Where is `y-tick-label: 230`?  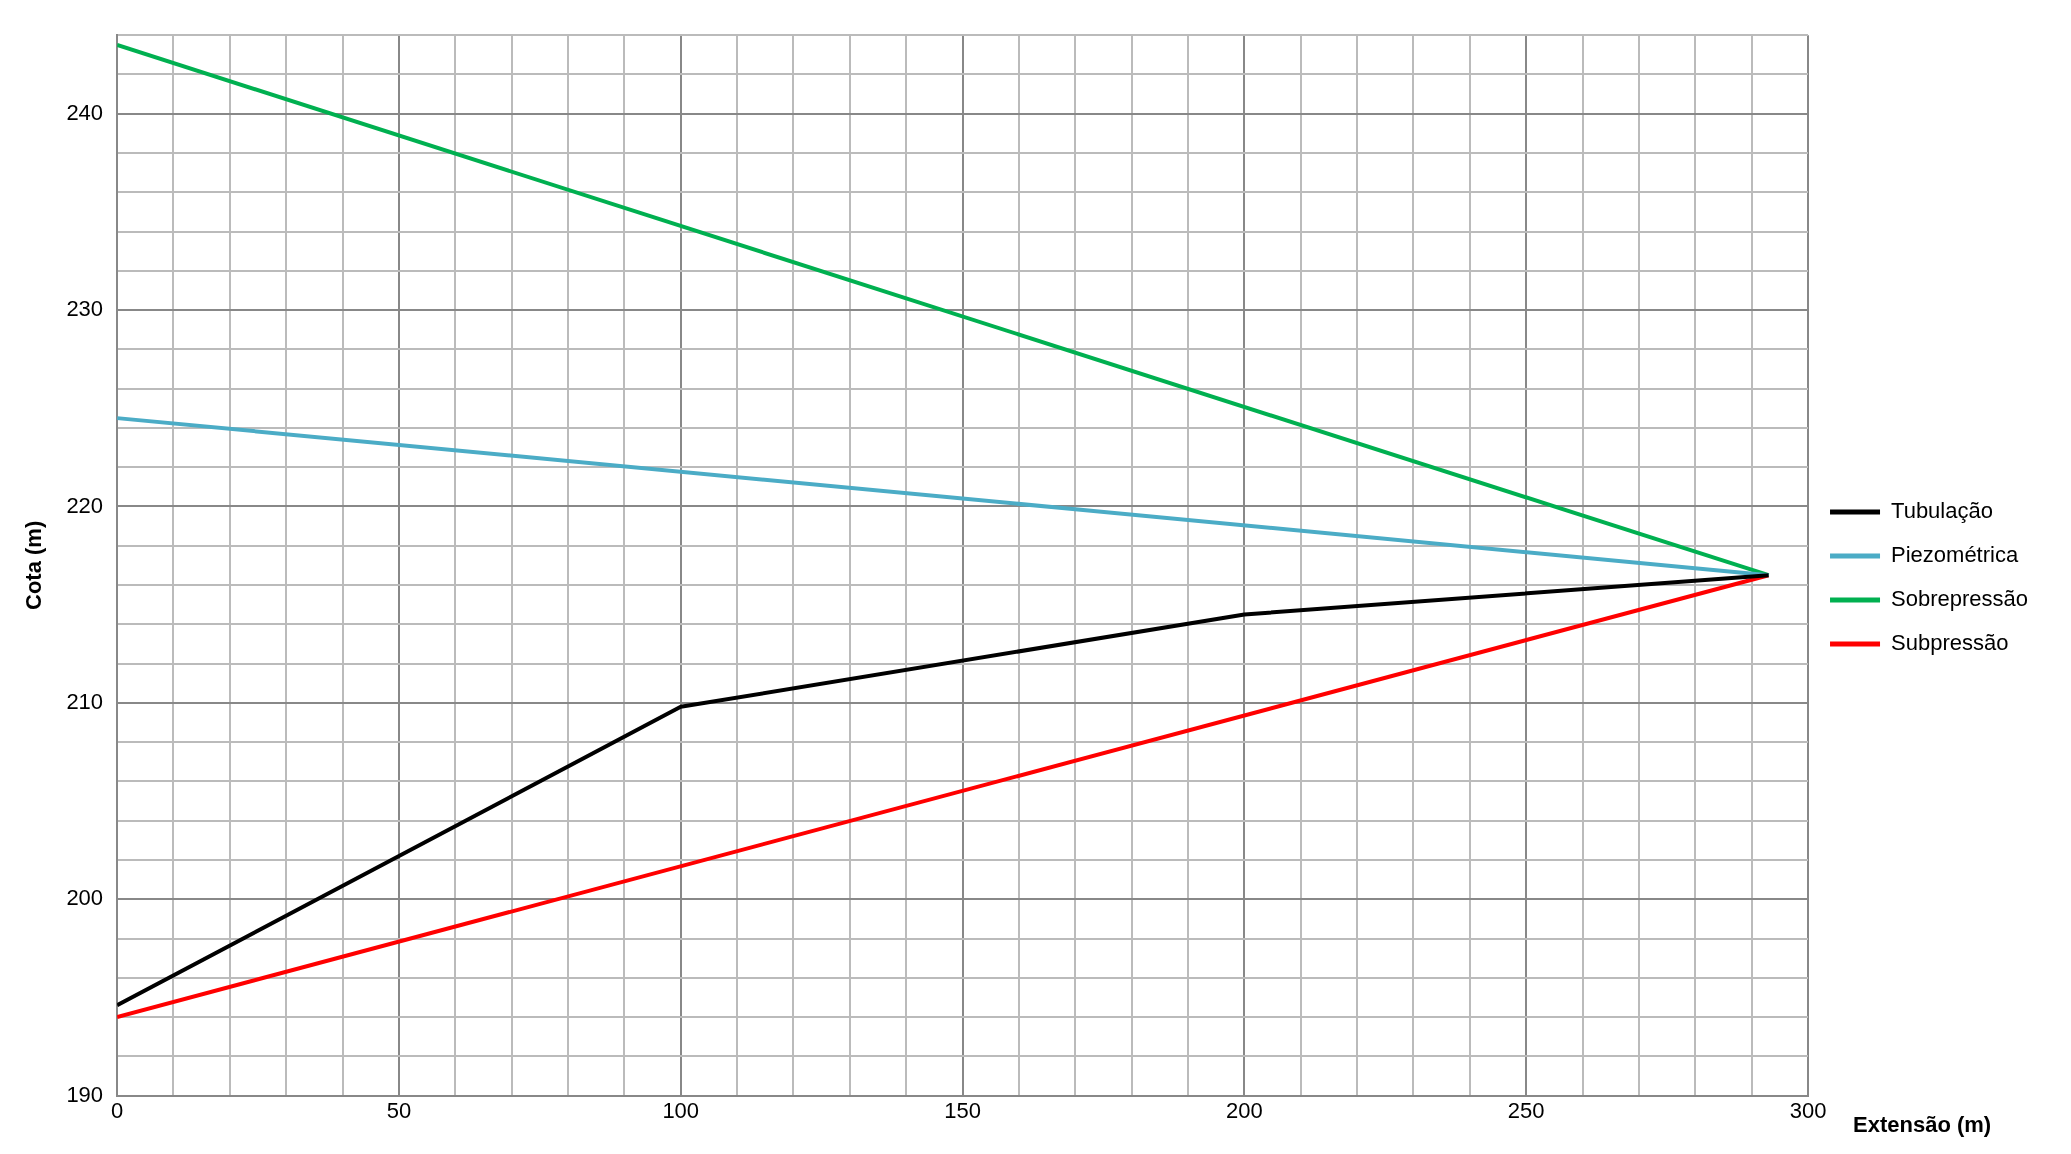
y-tick-label: 230 is located at coordinates (85, 309).